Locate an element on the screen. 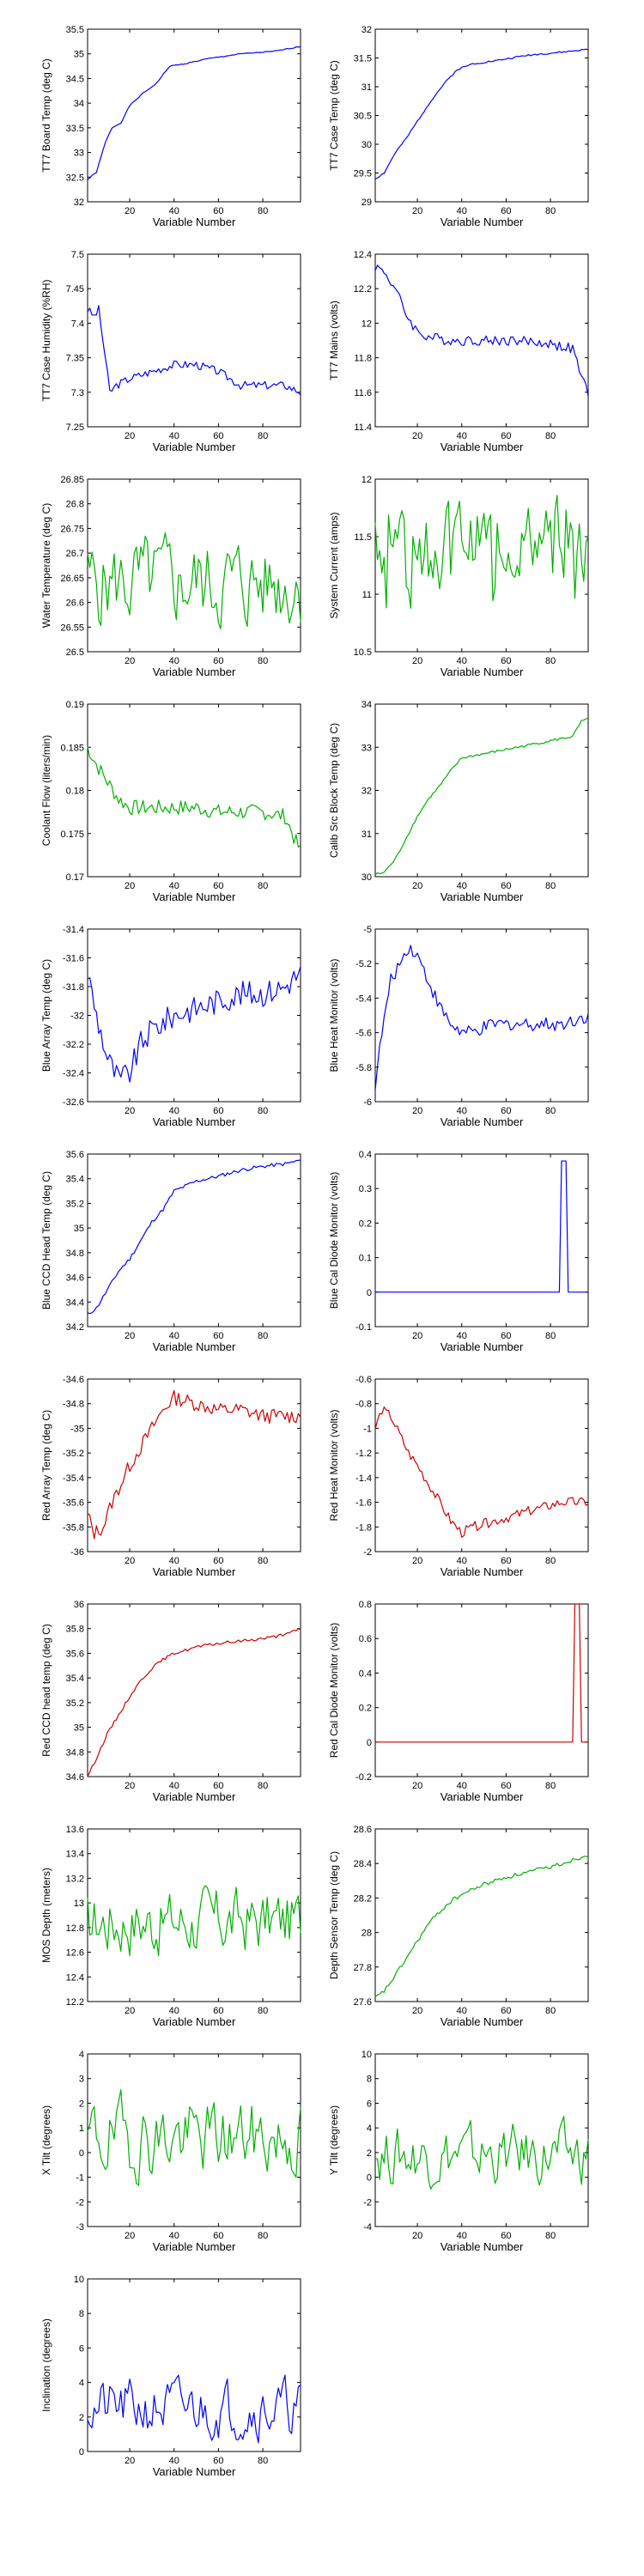  y-tick-label: 10 is located at coordinates (79, 2280).